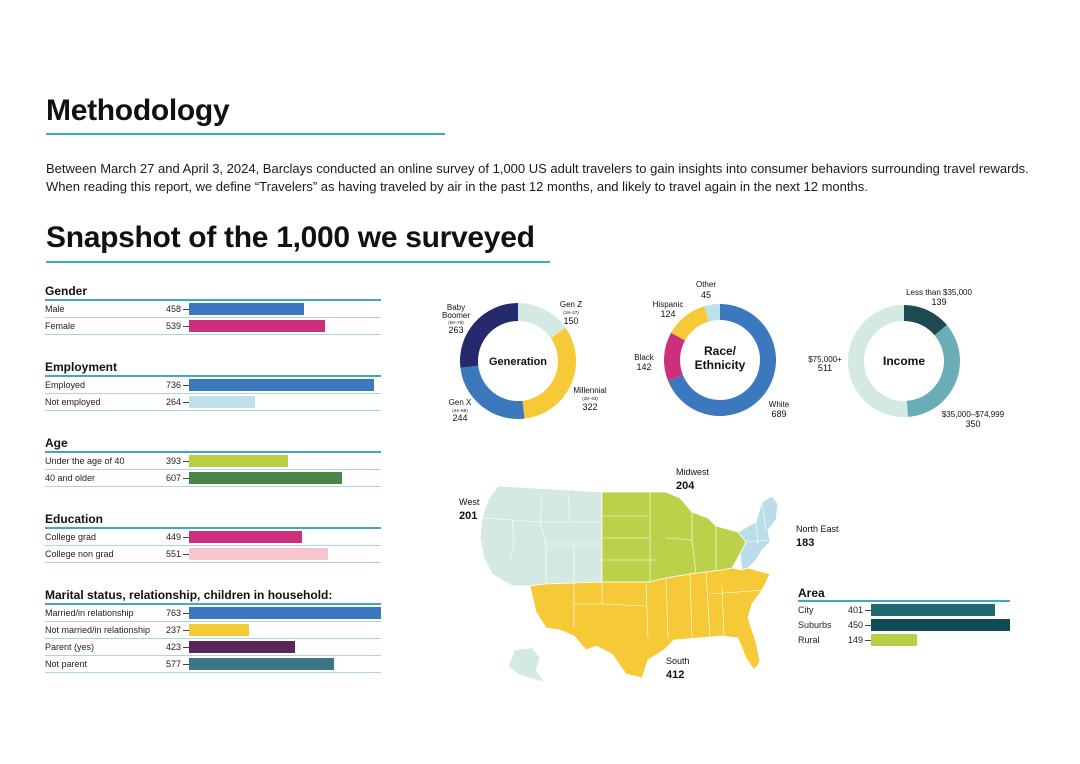 This screenshot has height=764, width=1080. I want to click on methodology-heading: Methodology, so click(138, 110).